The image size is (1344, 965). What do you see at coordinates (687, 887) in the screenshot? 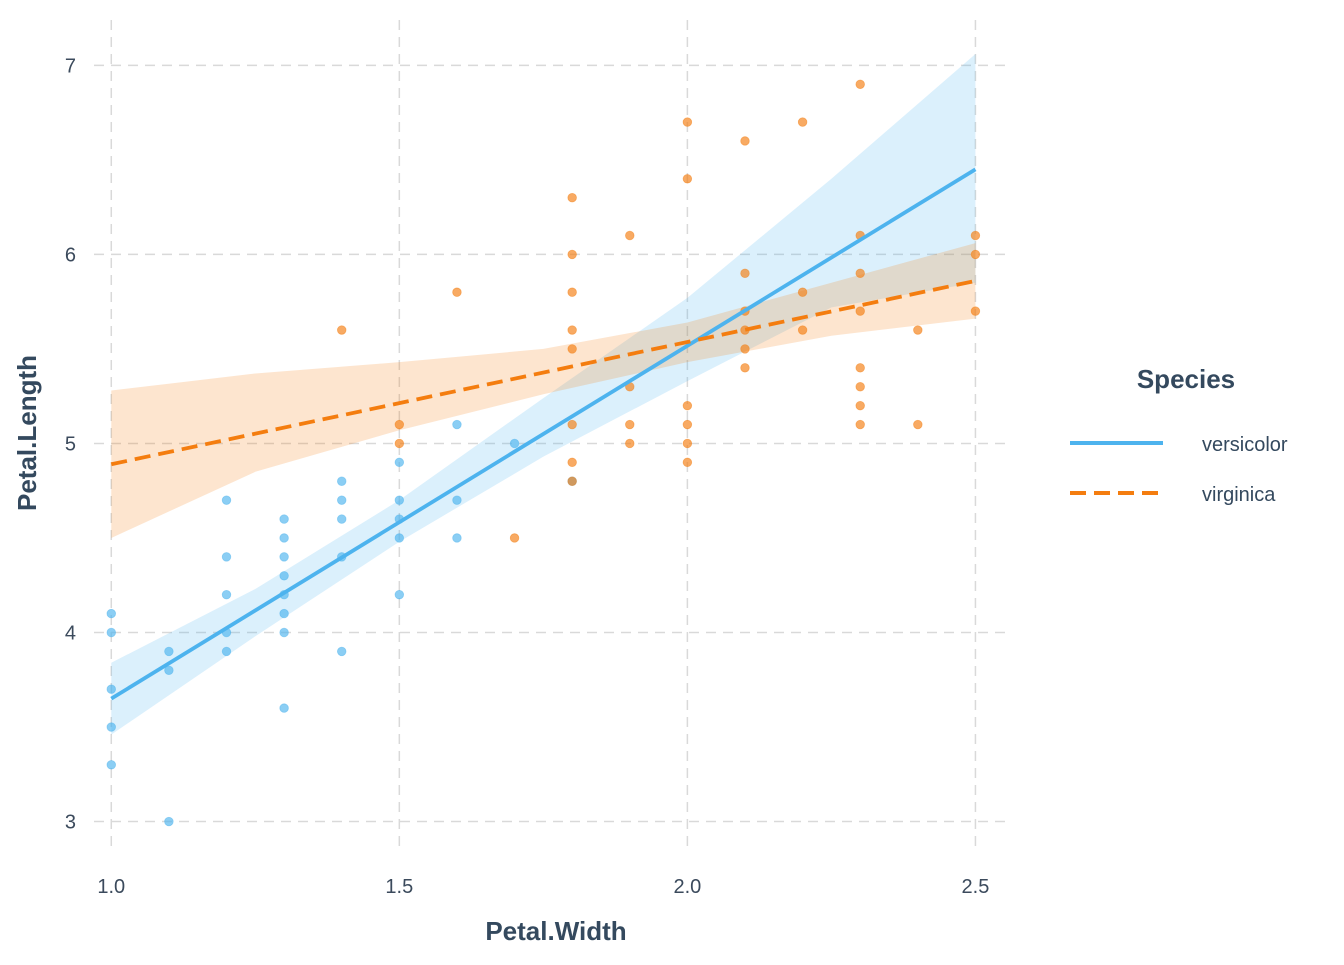
I see `x-tick-label: 2.0` at bounding box center [687, 887].